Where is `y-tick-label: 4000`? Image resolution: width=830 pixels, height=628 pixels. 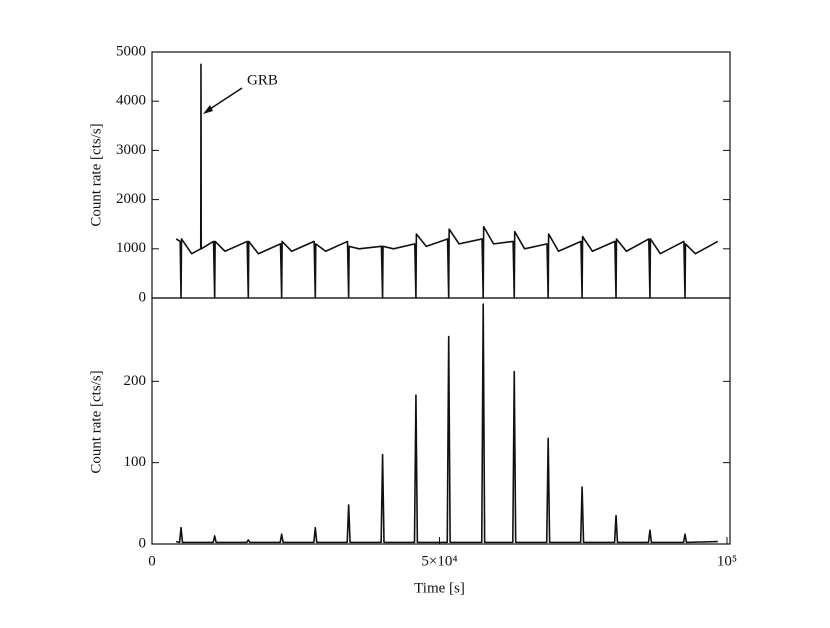 y-tick-label: 4000 is located at coordinates (131, 101).